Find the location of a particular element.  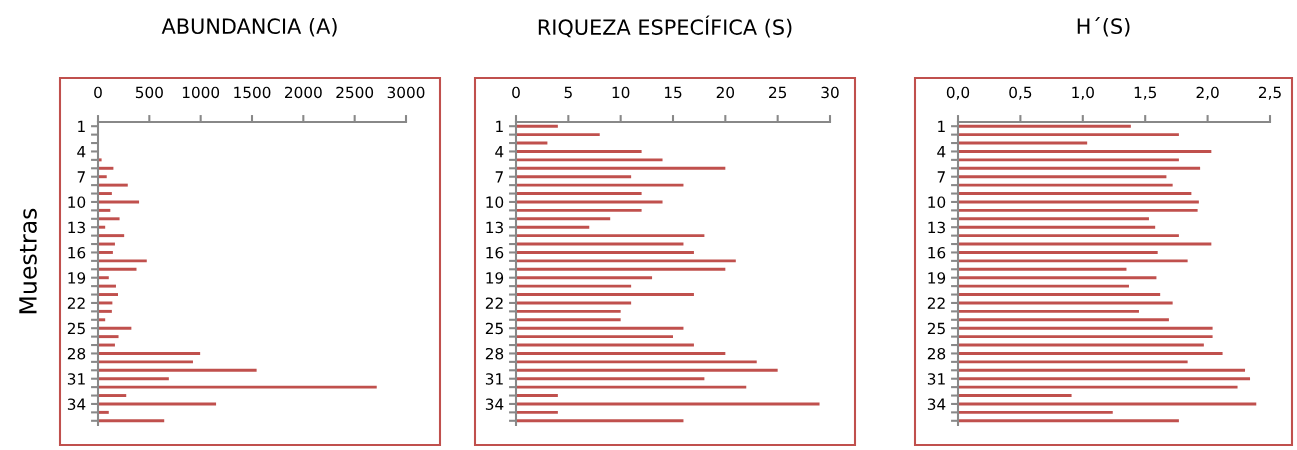

y-tick-label: 13 is located at coordinates (936, 227).